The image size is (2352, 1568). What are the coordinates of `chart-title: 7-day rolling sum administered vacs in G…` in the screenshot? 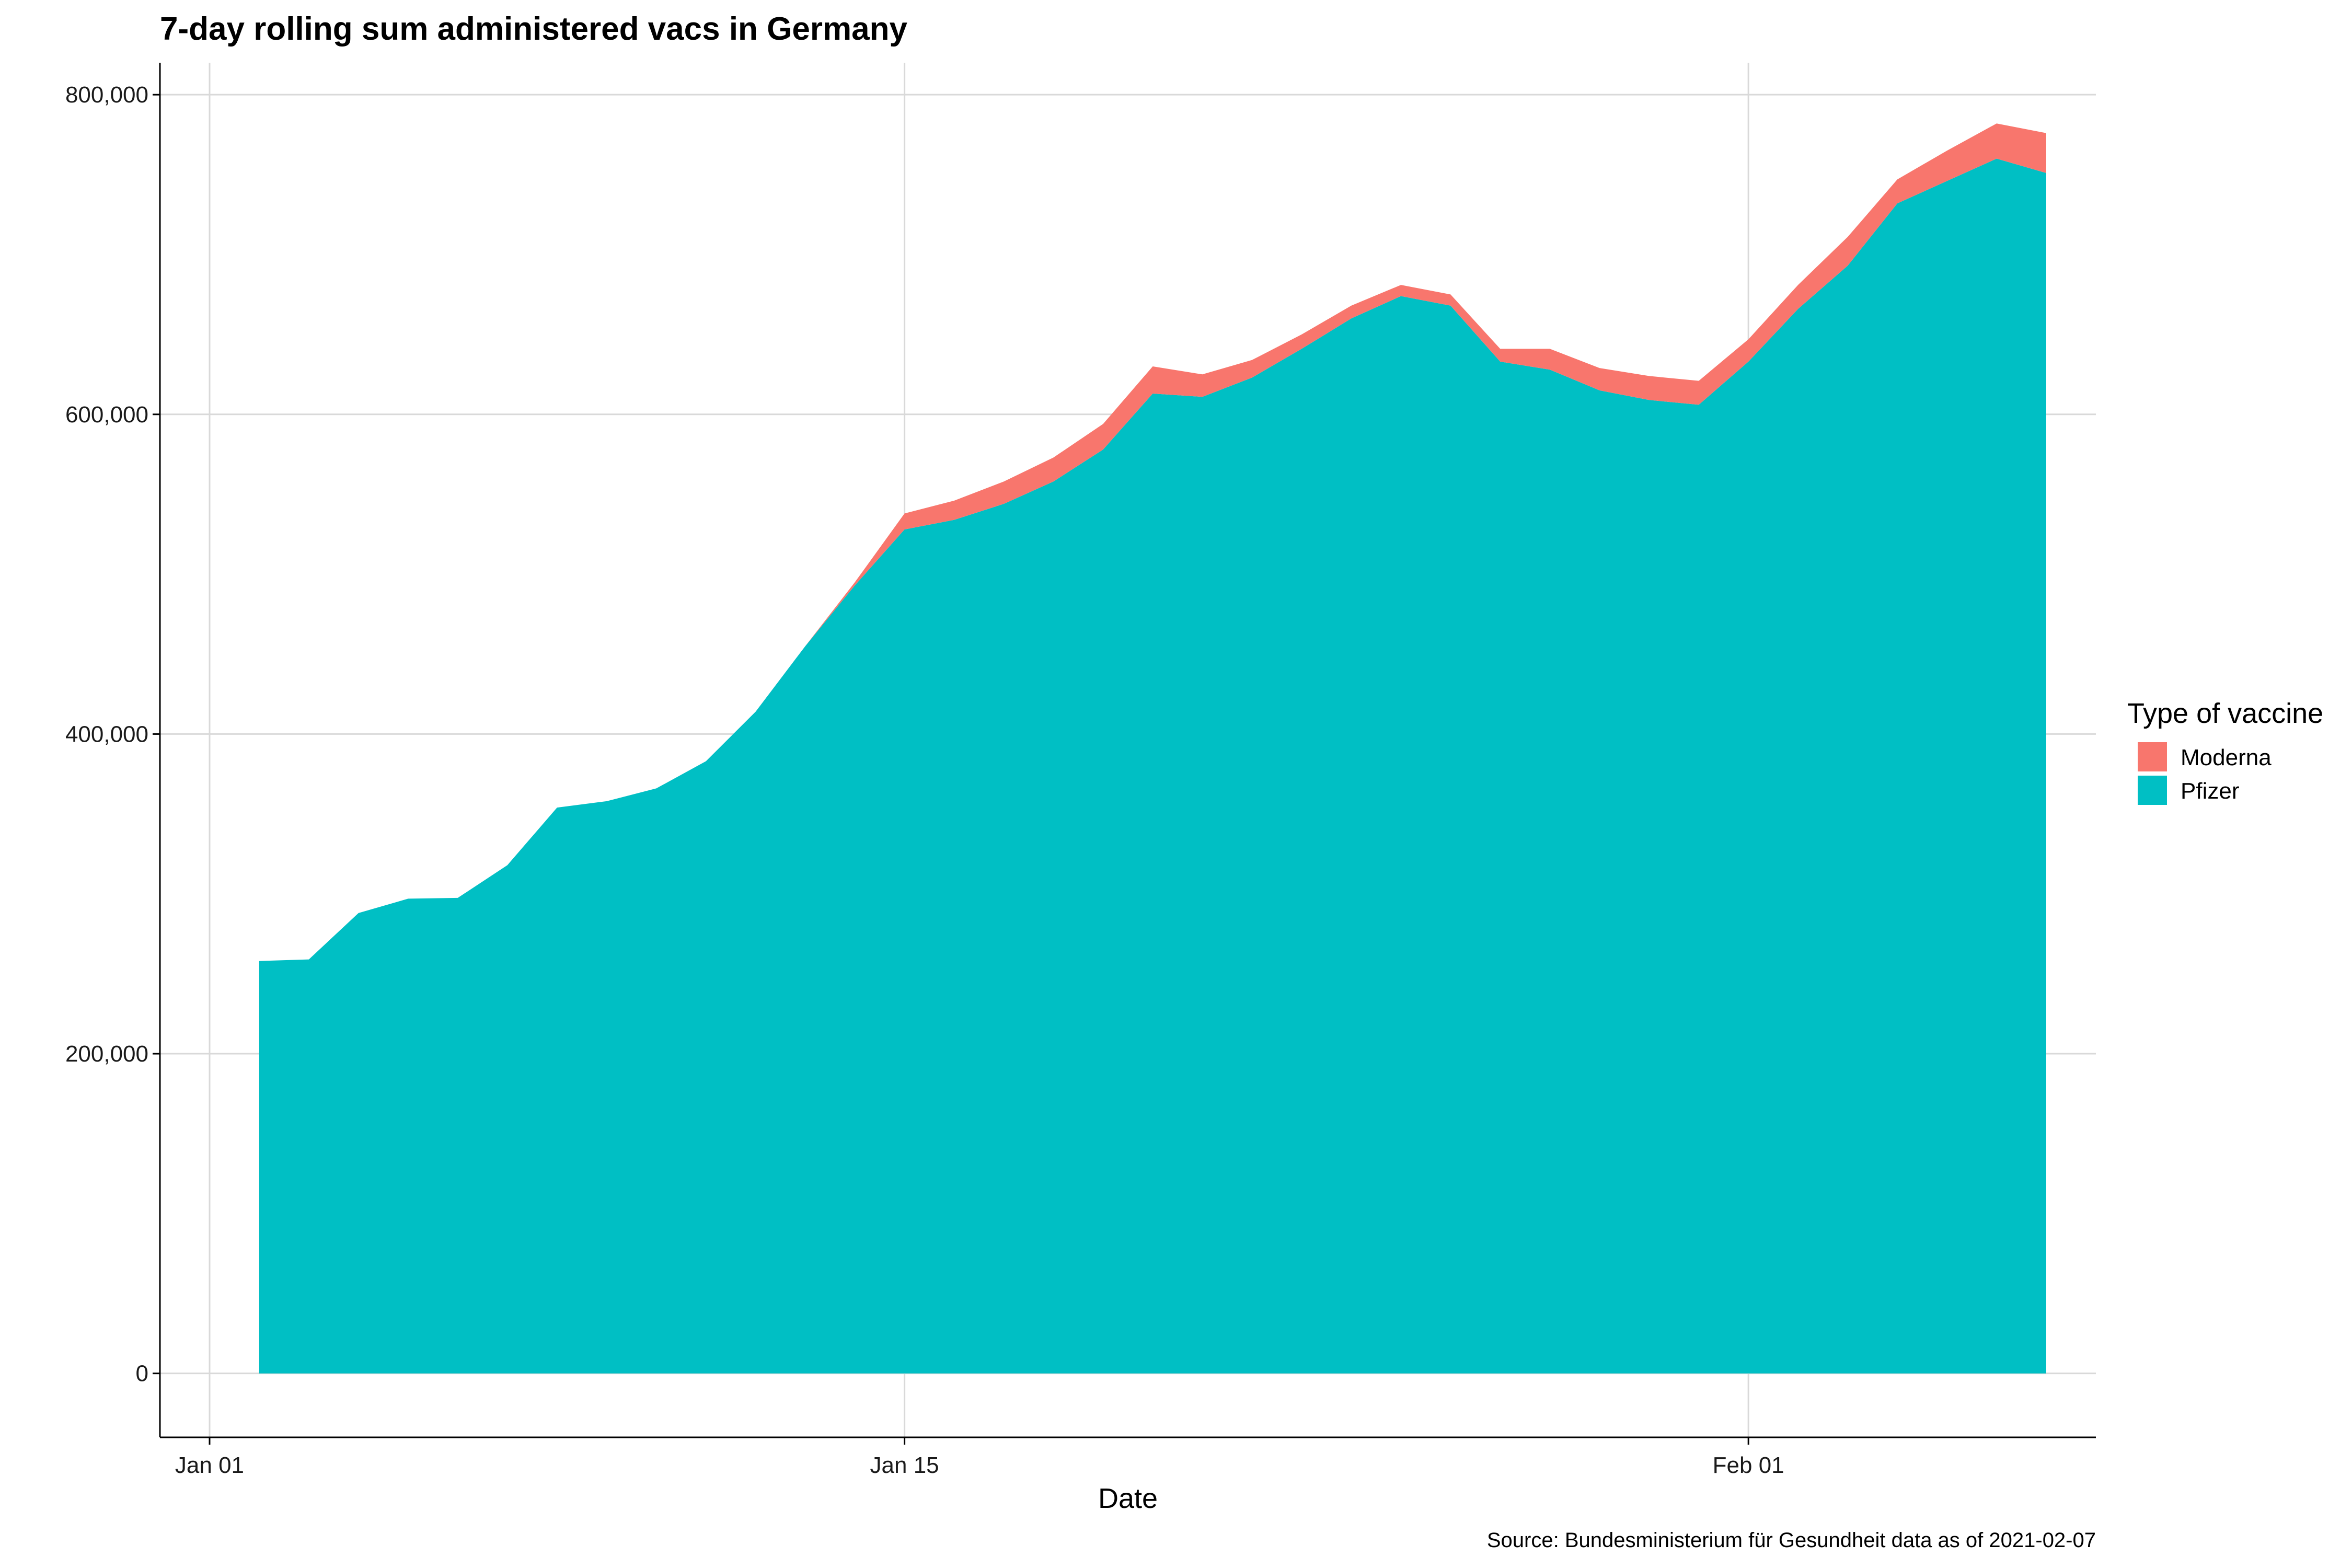 It's located at (533, 29).